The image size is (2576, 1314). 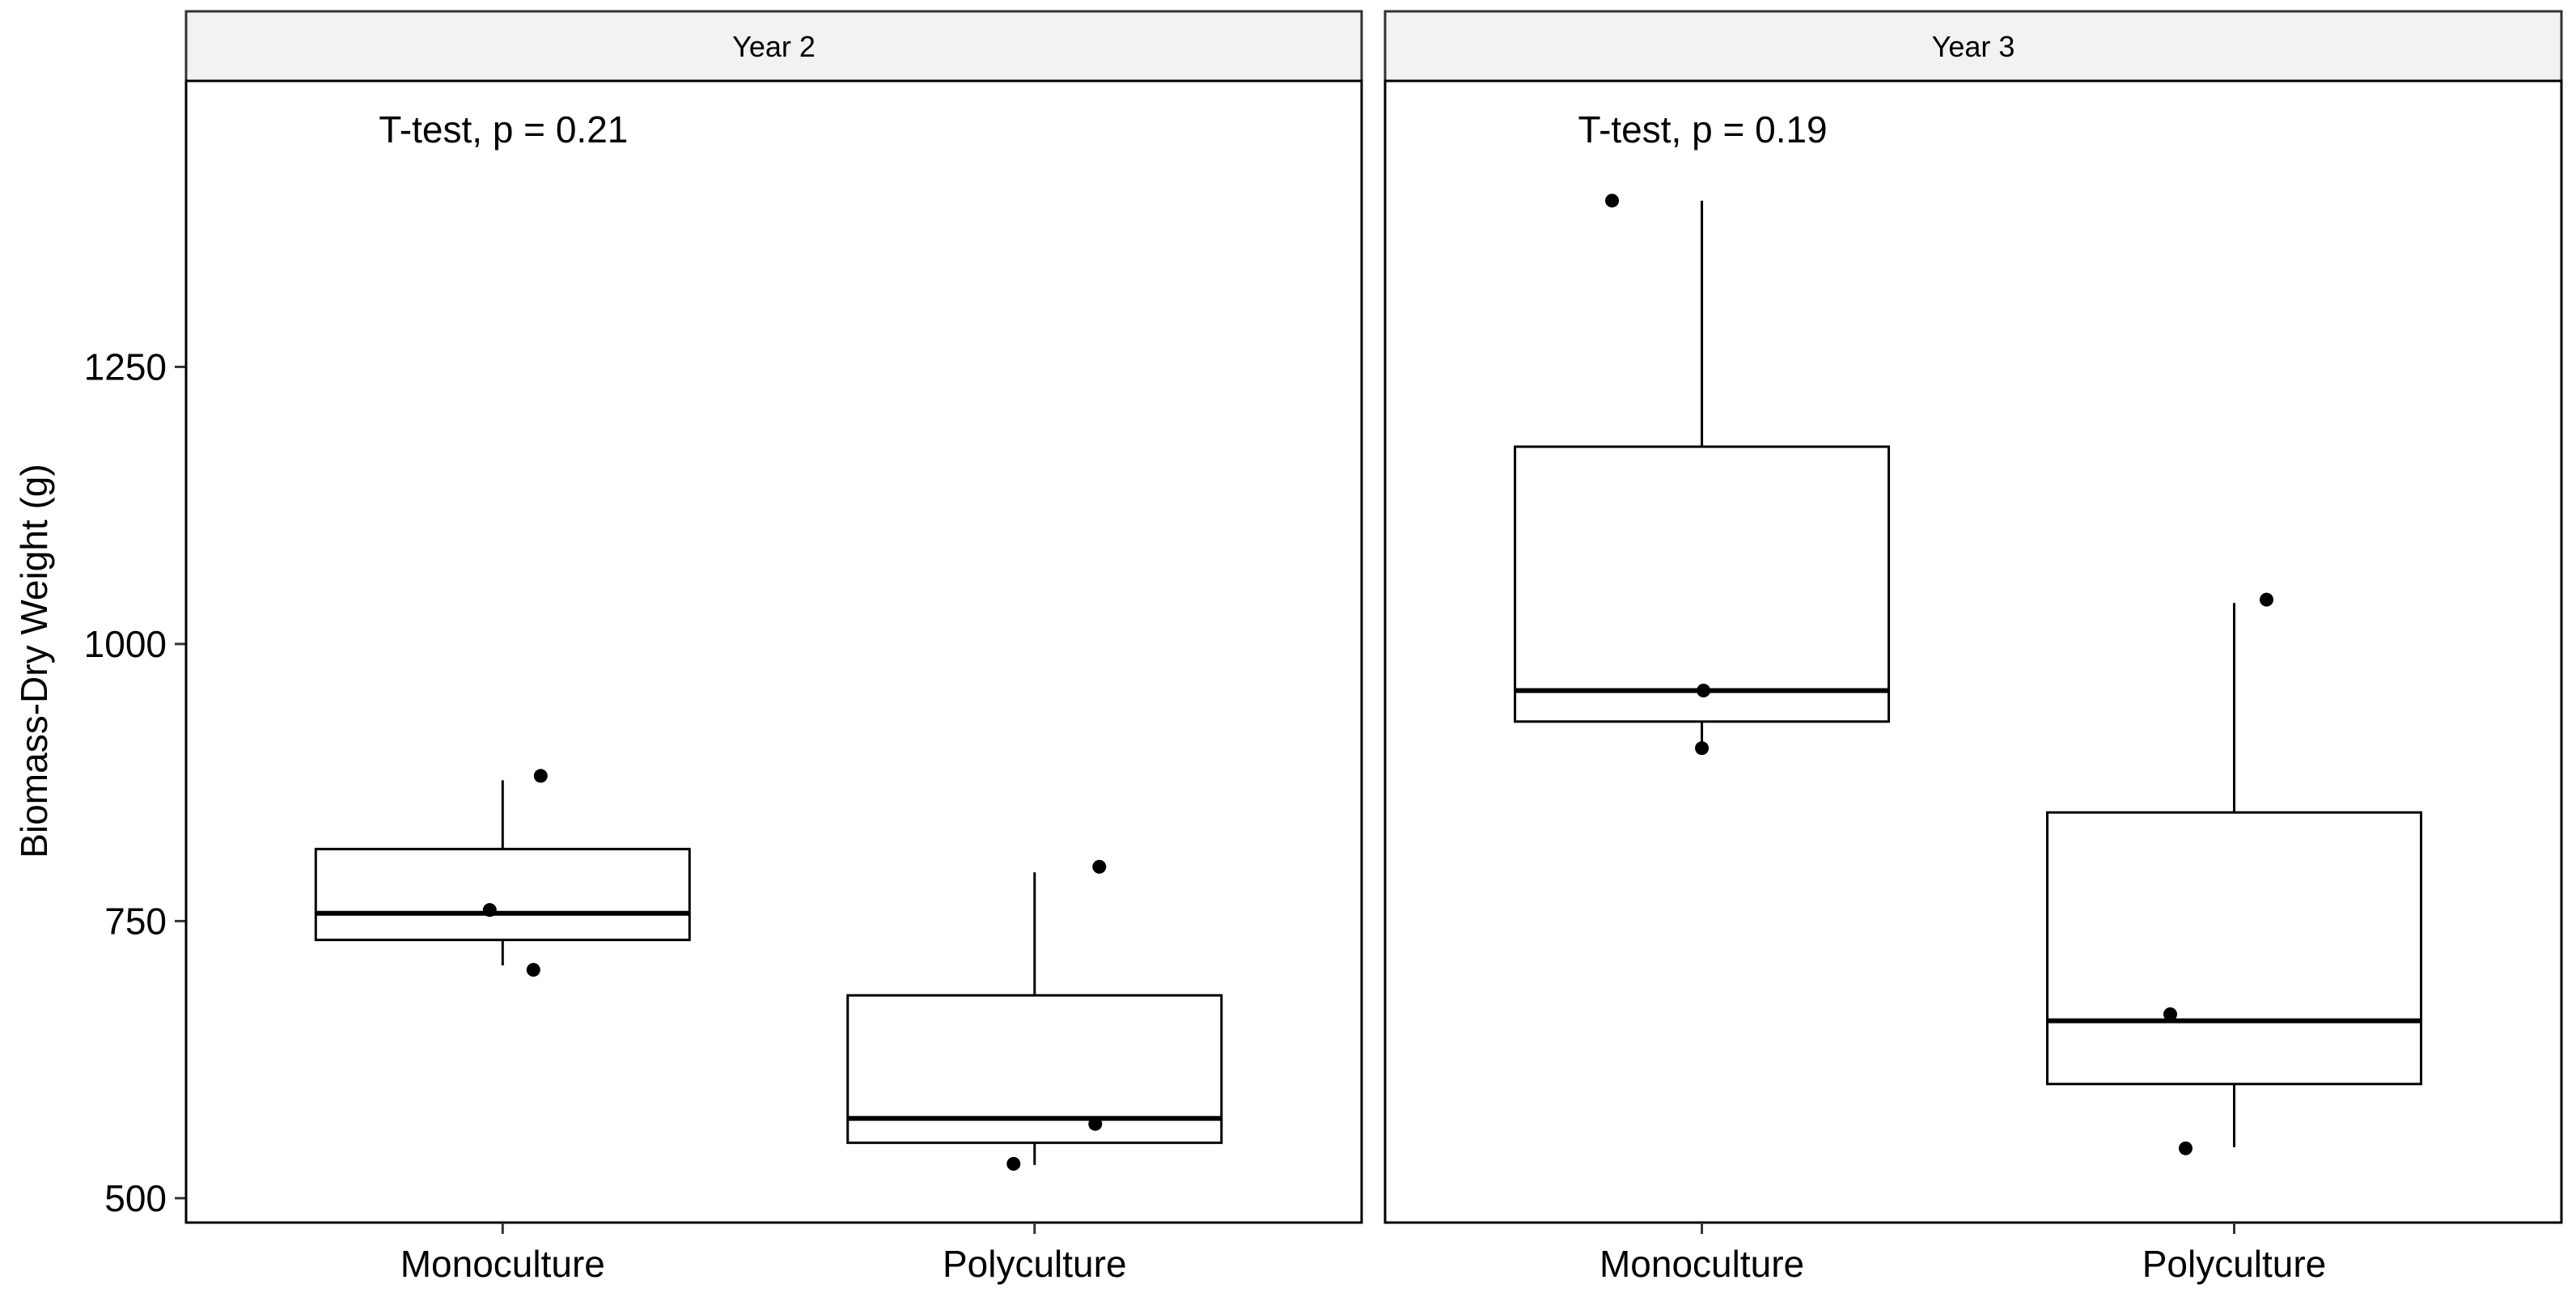 I want to click on ttest-annotation: T-test, p = 0.21, so click(x=503, y=129).